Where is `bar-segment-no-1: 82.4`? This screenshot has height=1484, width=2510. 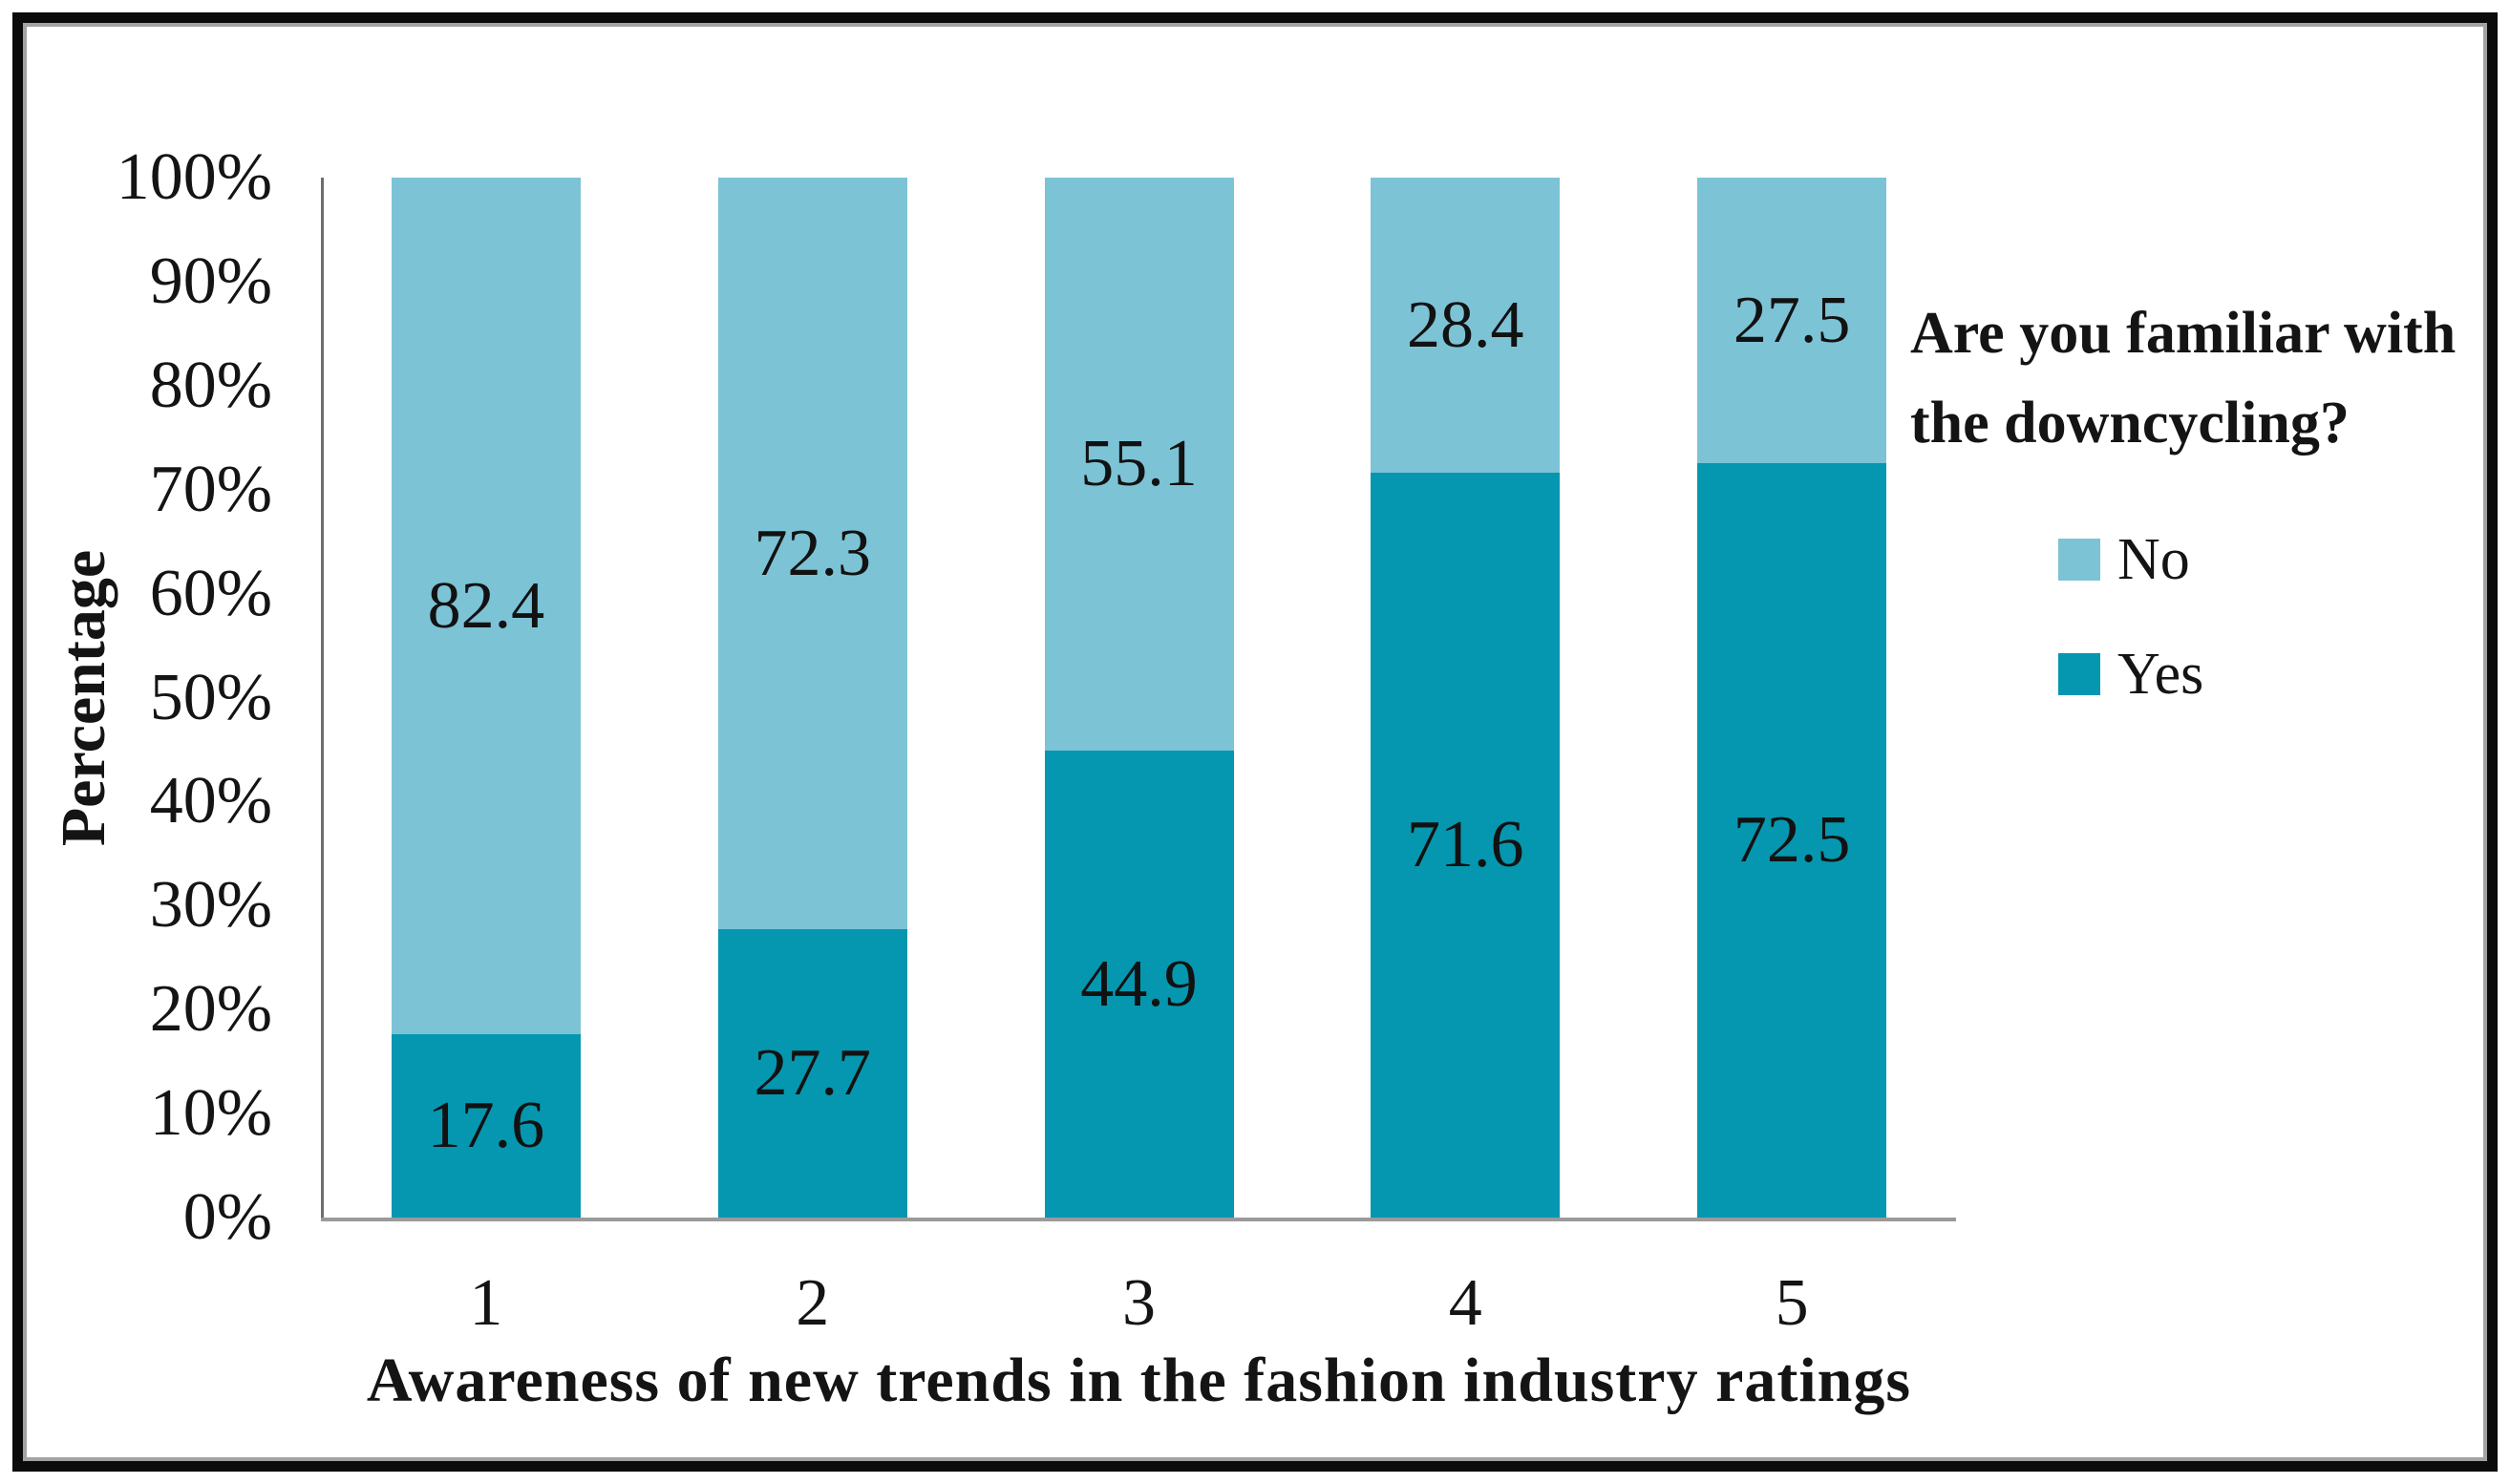 bar-segment-no-1: 82.4 is located at coordinates (486, 606).